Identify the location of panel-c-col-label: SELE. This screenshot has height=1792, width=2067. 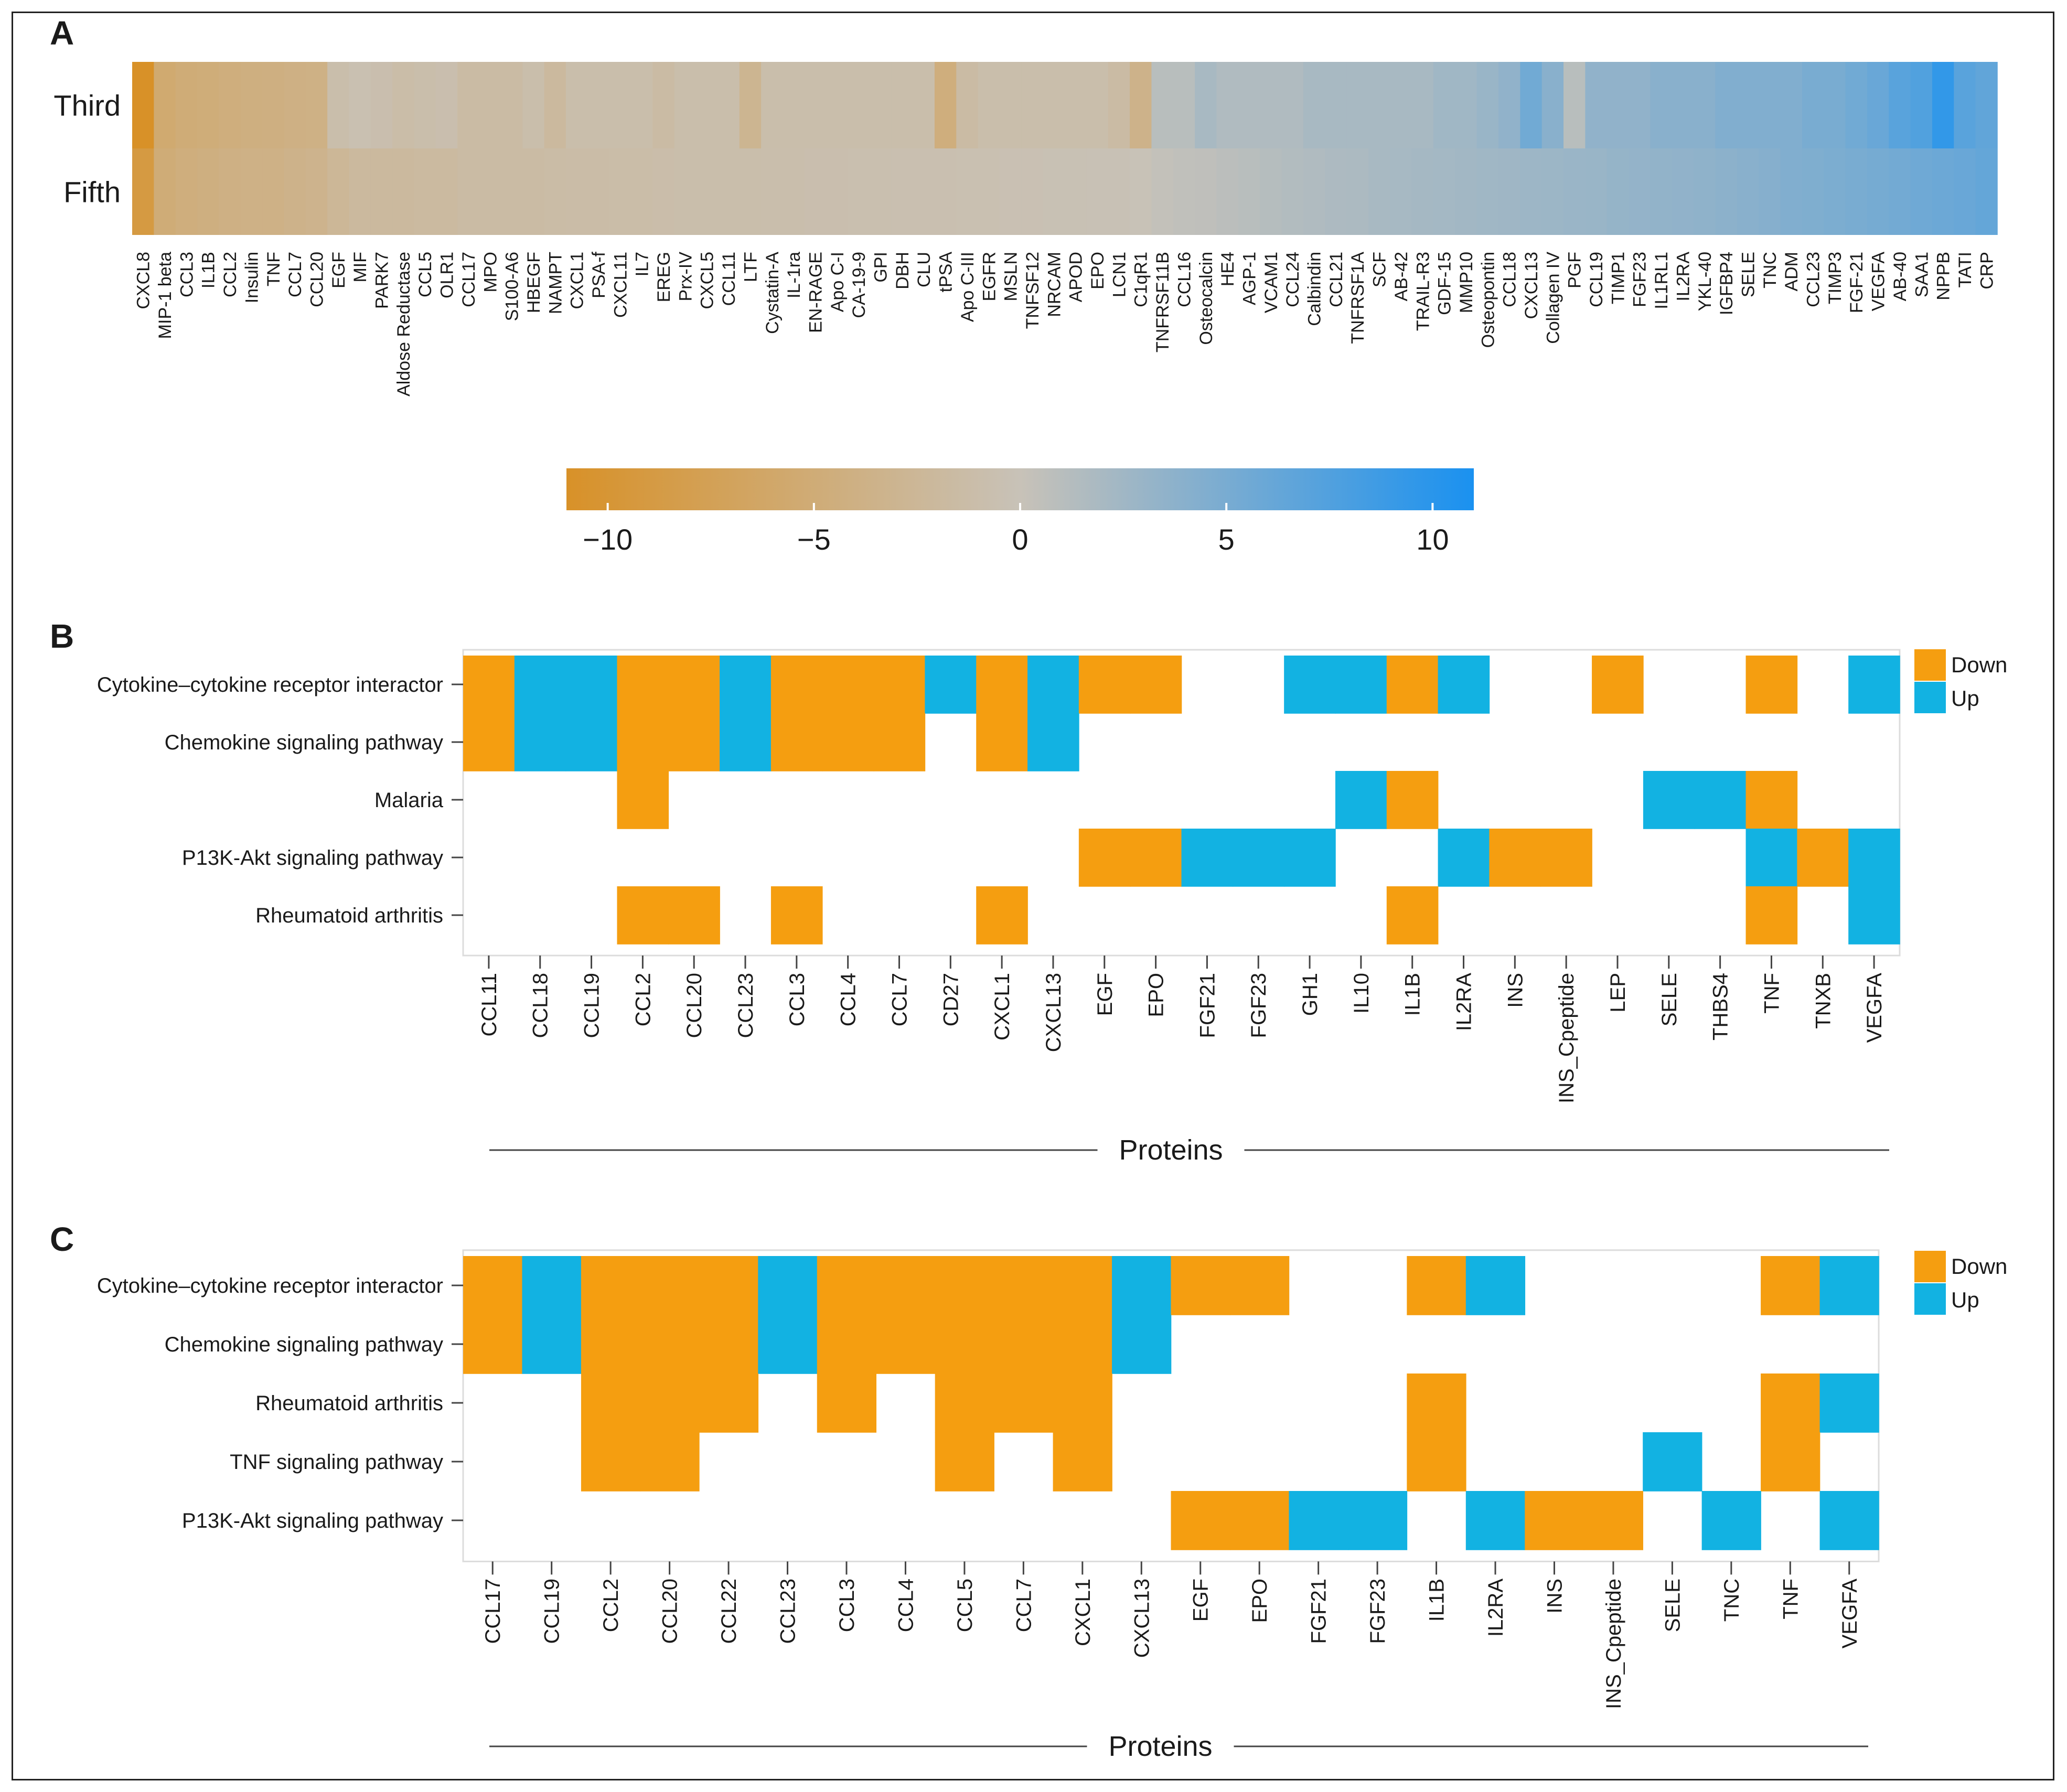
(1672, 1606).